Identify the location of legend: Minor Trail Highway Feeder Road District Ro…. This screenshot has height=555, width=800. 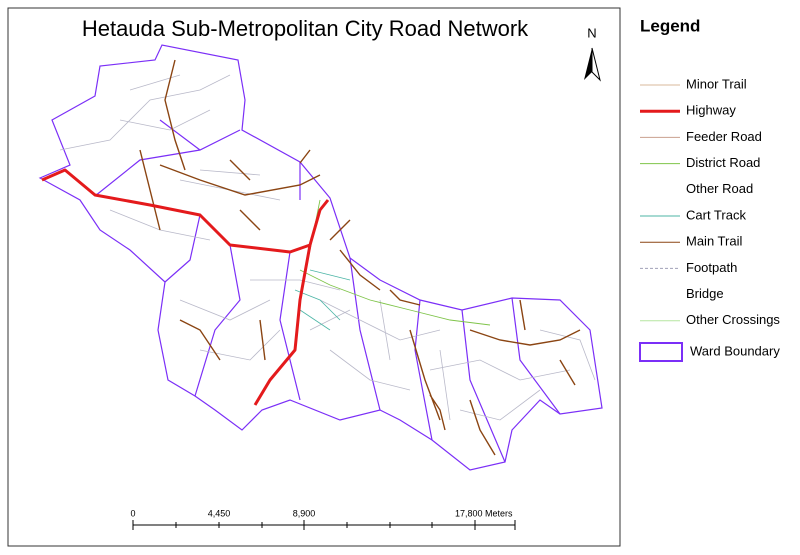
(709, 219).